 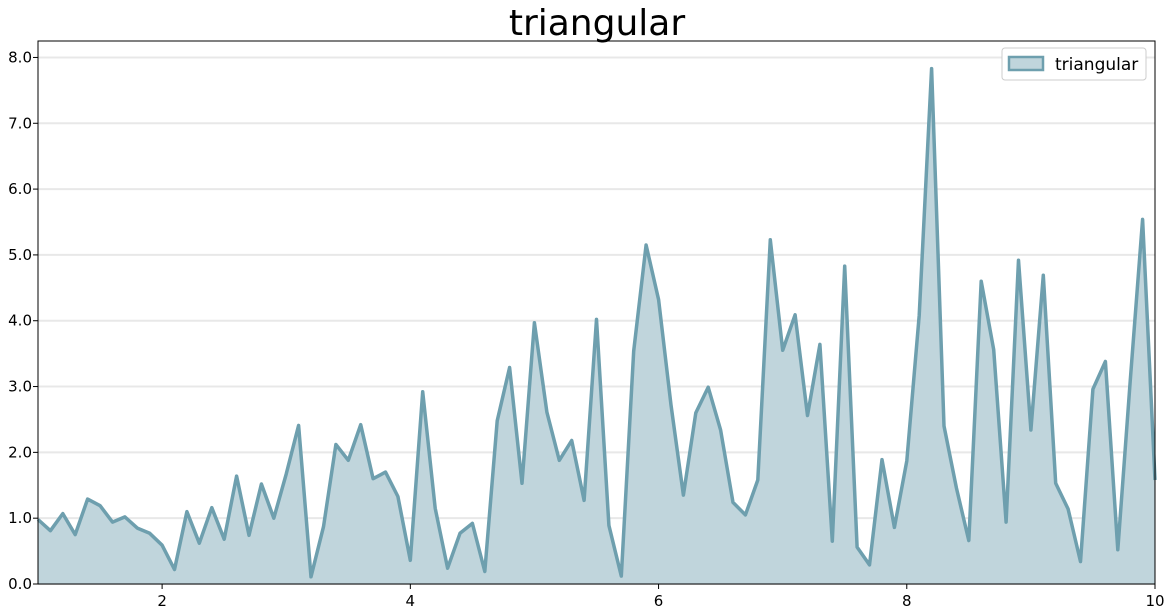 I want to click on legend: triangular, so click(x=1074, y=64).